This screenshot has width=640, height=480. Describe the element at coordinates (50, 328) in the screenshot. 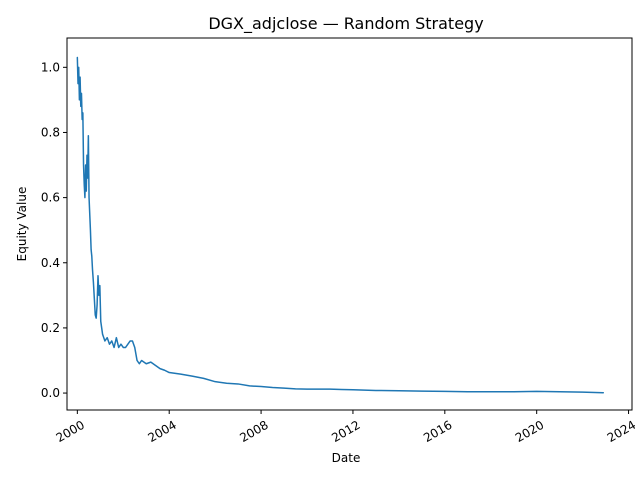

I see `y-tick-label: 0.2` at that location.